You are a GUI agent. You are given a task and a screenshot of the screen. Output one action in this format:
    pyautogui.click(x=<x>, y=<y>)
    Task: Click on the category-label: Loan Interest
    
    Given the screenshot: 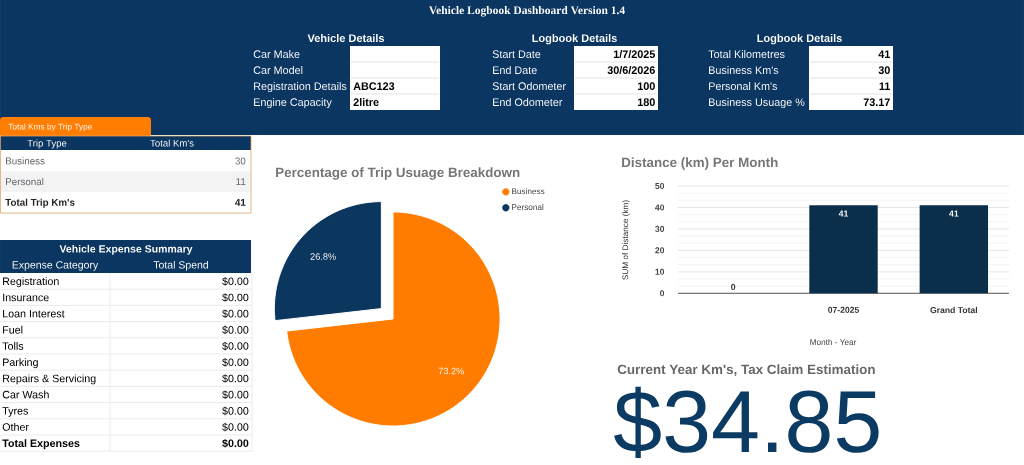 What is the action you would take?
    pyautogui.click(x=34, y=313)
    